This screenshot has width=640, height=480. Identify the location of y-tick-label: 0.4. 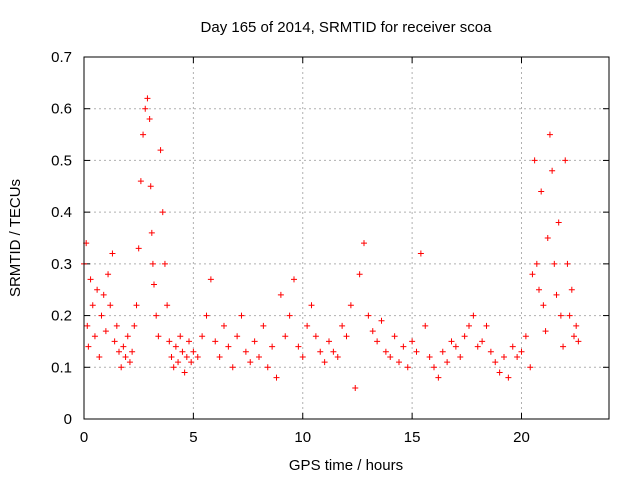
(61, 212).